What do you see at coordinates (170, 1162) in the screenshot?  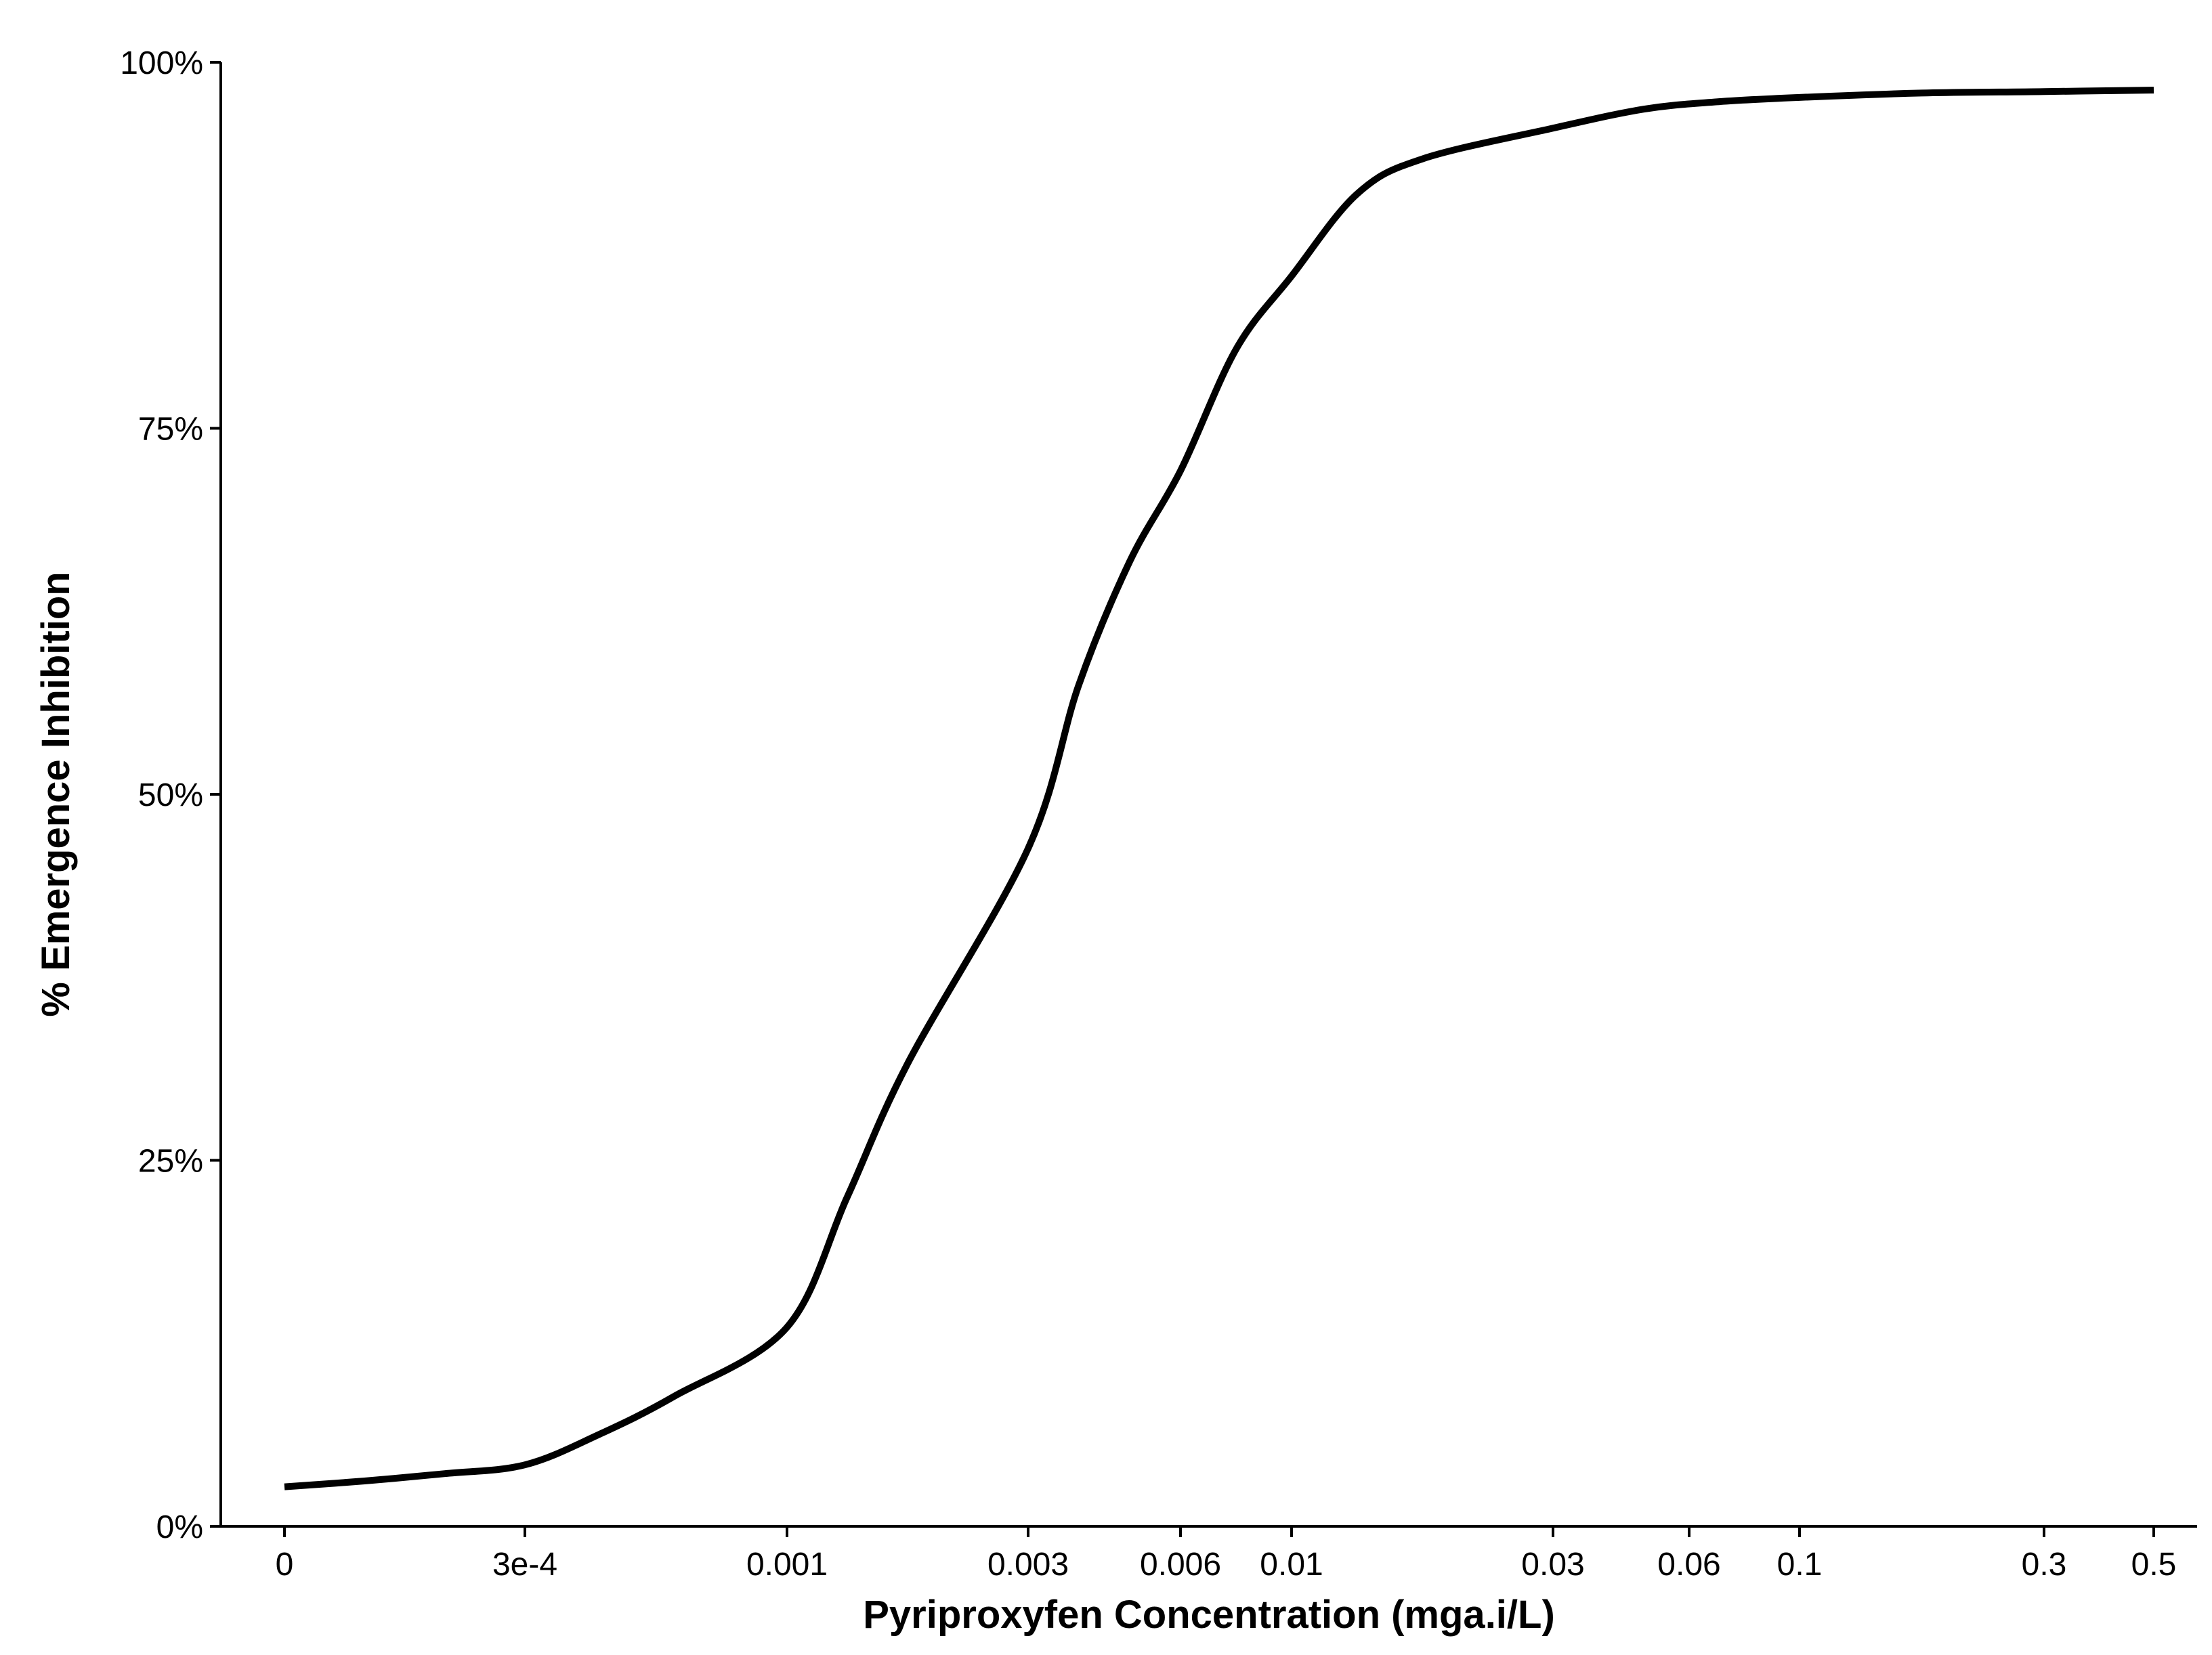 I see `y-tick-label: 25%` at bounding box center [170, 1162].